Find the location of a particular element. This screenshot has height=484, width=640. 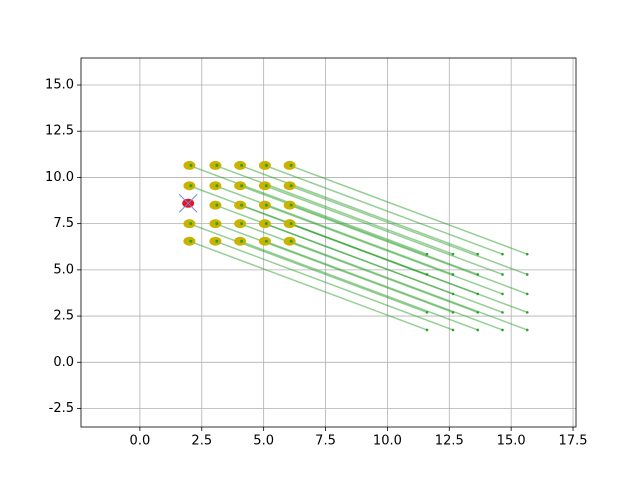

cross-marker is located at coordinates (188, 203).